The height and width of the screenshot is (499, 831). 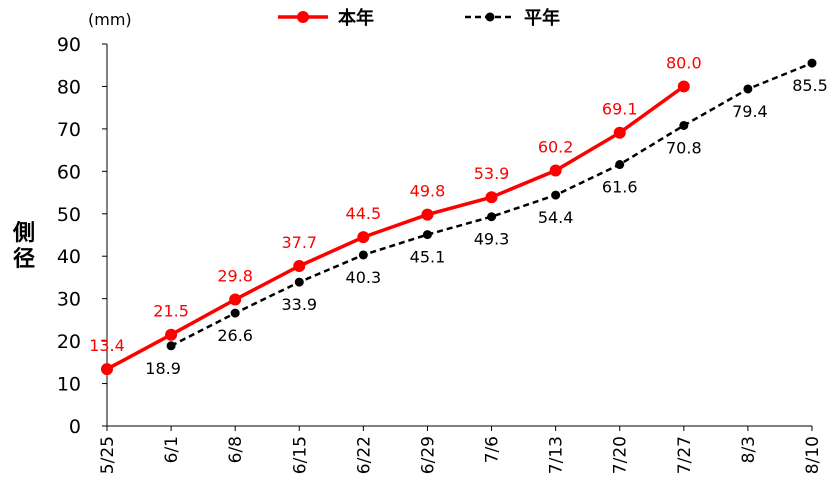 I want to click on y-ticks: 0 10 20 30 40 50 60 70 80 90, so click(x=82, y=236).